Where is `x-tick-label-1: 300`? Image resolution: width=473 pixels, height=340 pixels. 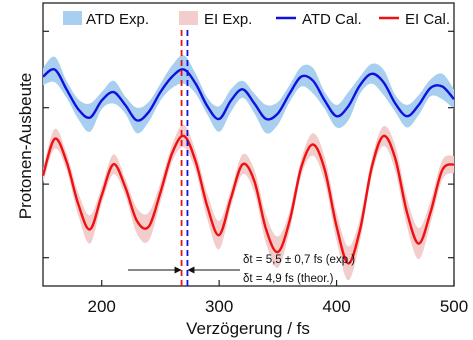 x-tick-label-1: 300 is located at coordinates (219, 306).